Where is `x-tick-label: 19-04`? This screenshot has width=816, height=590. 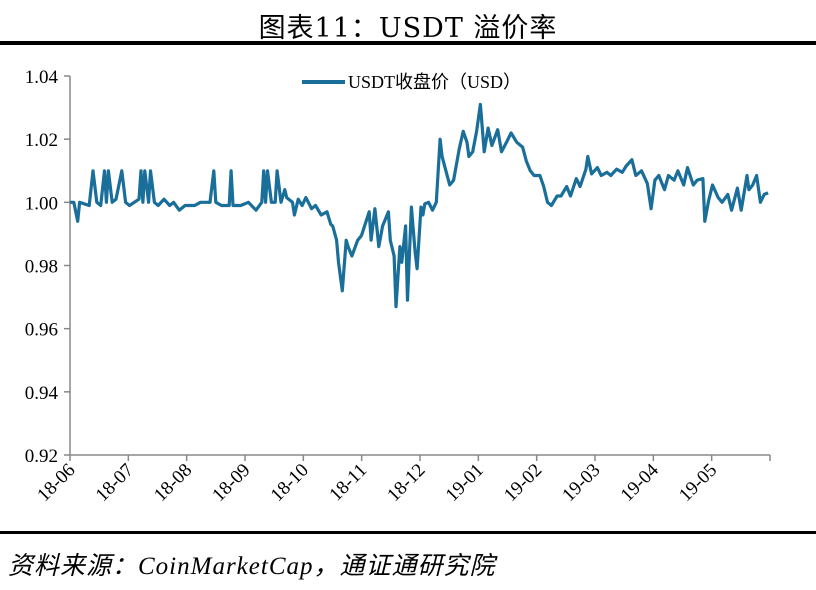 x-tick-label: 19-04 is located at coordinates (640, 482).